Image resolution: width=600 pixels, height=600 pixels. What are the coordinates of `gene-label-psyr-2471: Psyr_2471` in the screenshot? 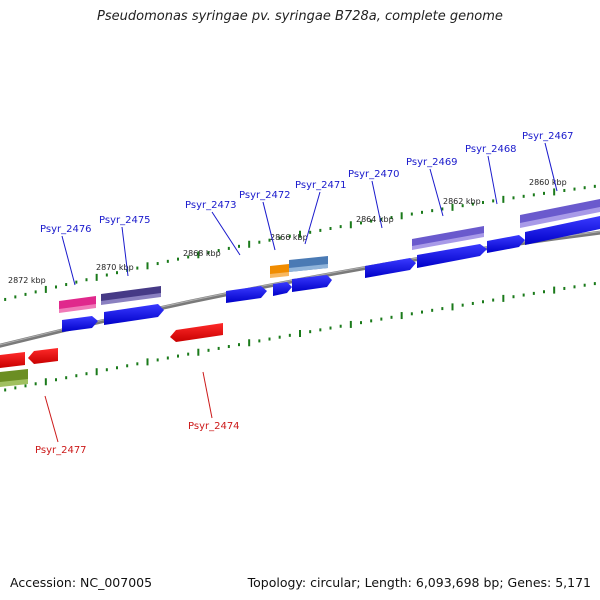 It's located at (321, 185).